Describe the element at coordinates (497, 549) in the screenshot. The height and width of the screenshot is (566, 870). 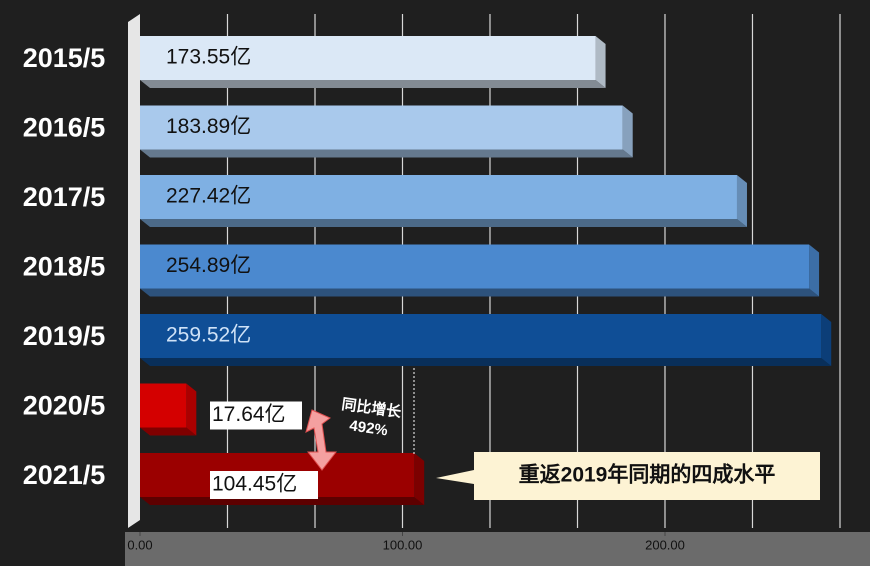
I see `axis-strip` at that location.